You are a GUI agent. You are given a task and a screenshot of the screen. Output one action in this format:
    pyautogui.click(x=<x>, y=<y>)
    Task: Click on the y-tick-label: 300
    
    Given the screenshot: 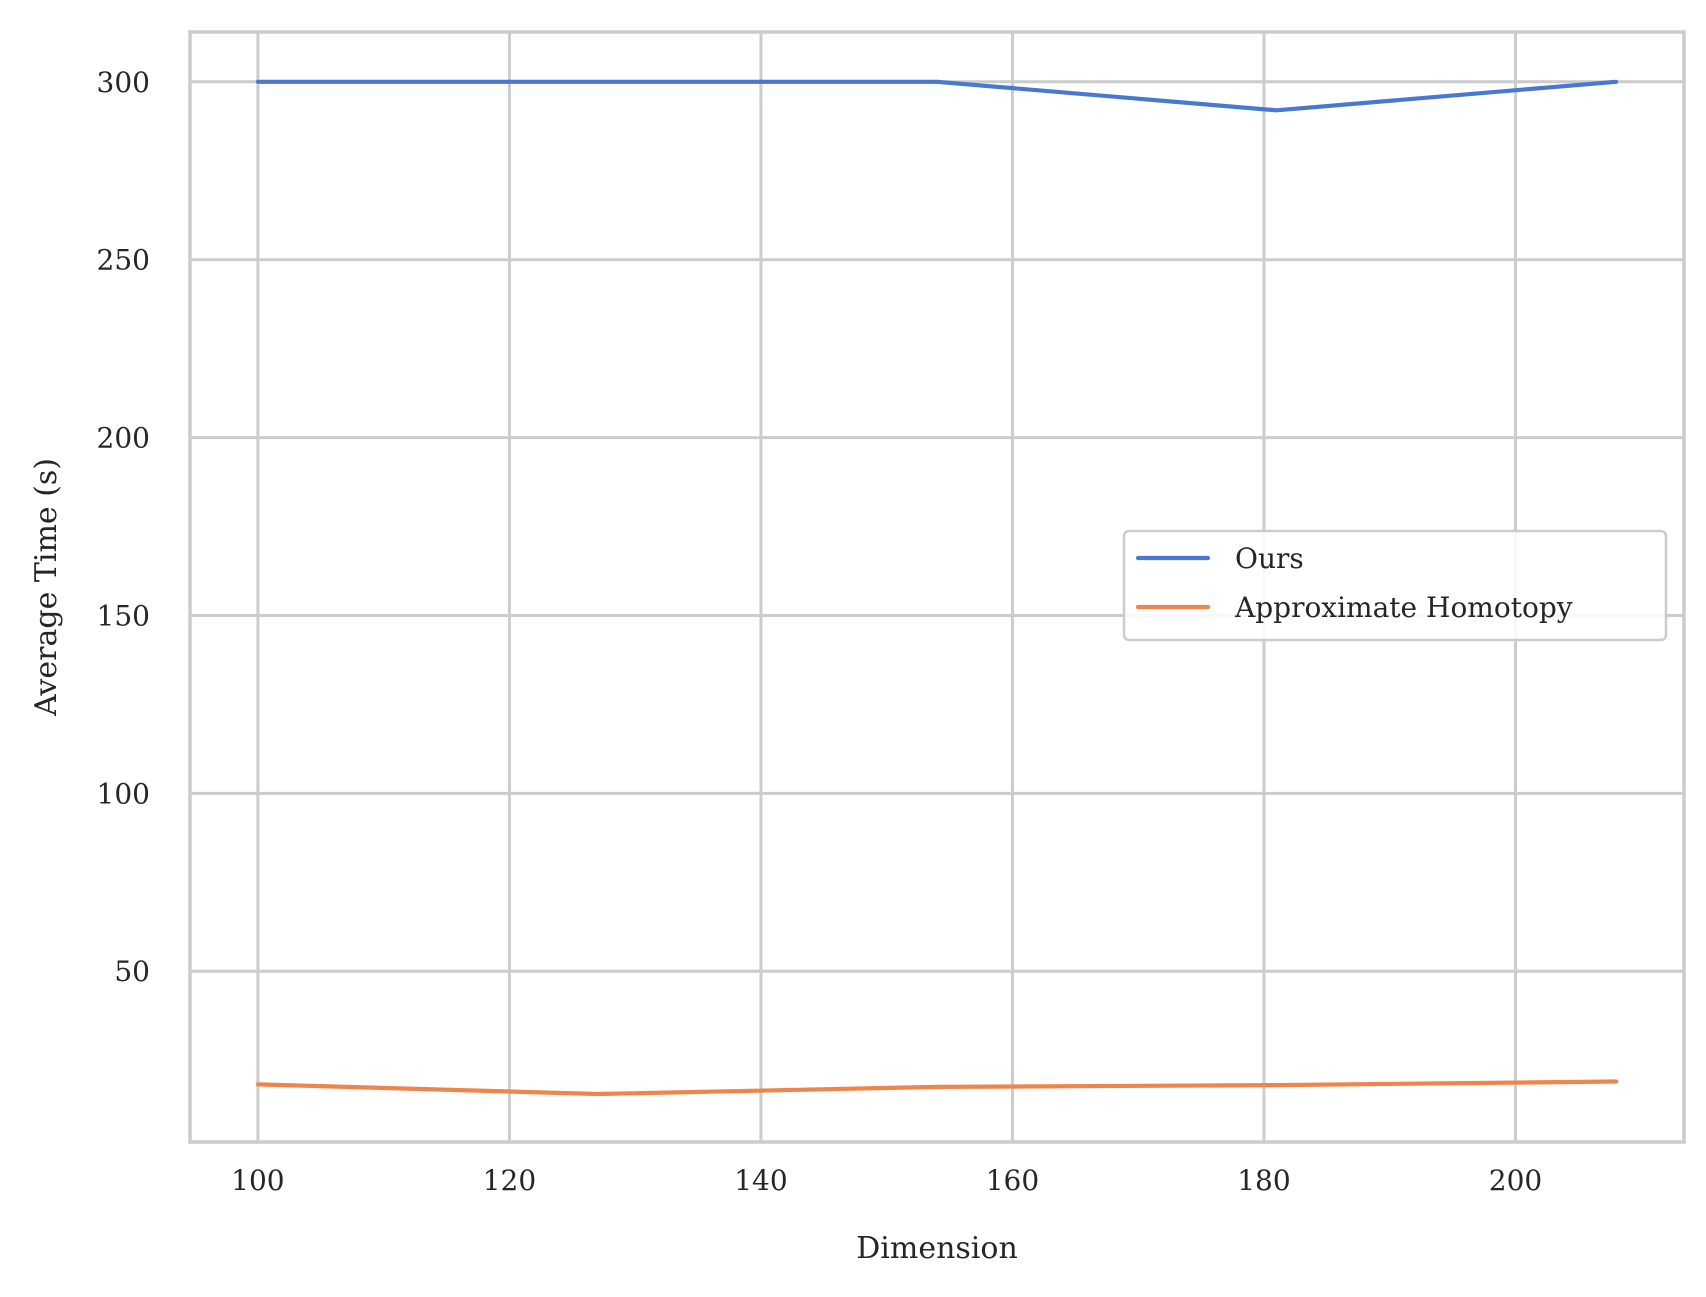 What is the action you would take?
    pyautogui.click(x=123, y=82)
    